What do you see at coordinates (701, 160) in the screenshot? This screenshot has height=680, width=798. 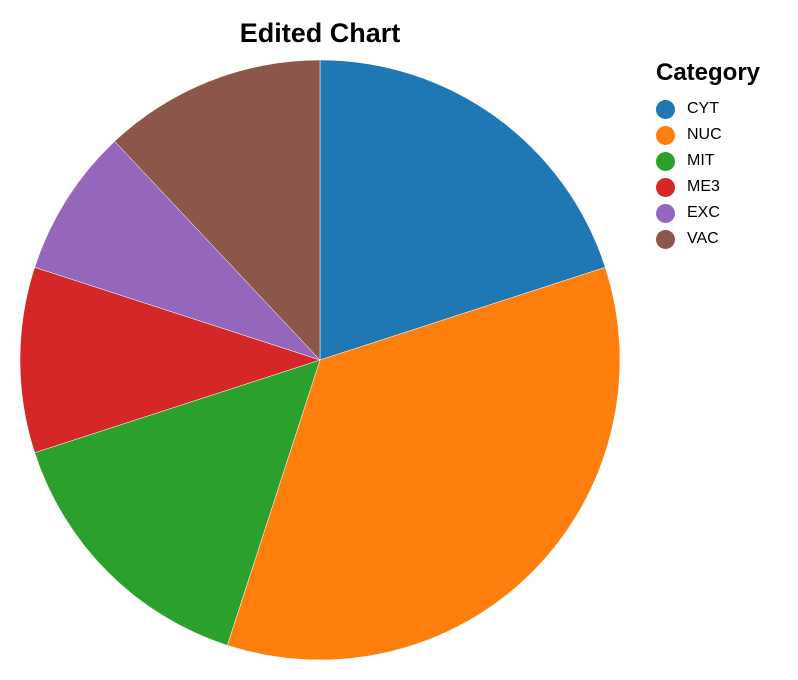 I see `legend-label: MIT` at bounding box center [701, 160].